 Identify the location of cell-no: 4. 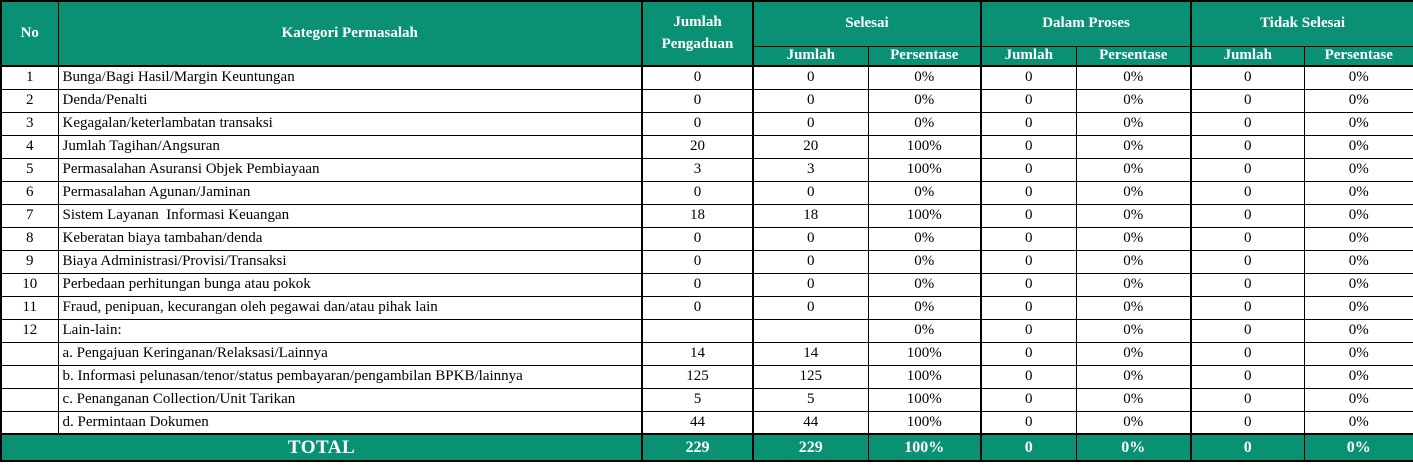
(29, 146).